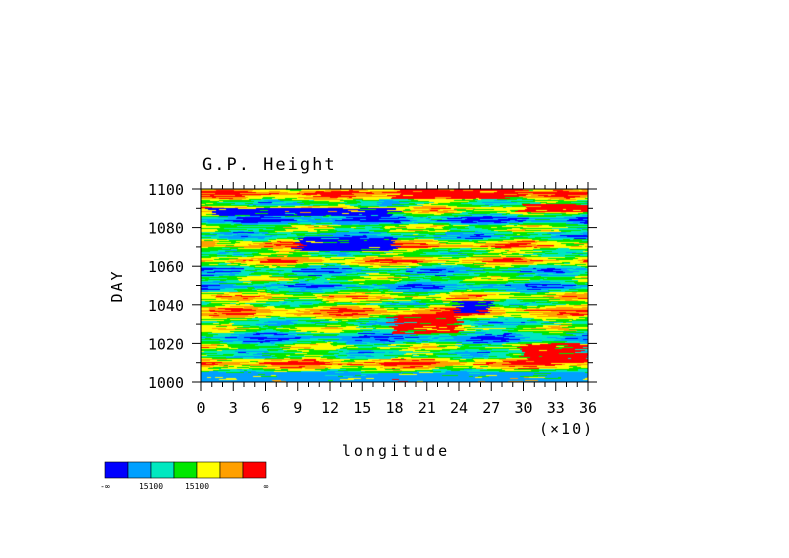  Describe the element at coordinates (166, 383) in the screenshot. I see `y-tick-label: 1000` at that location.